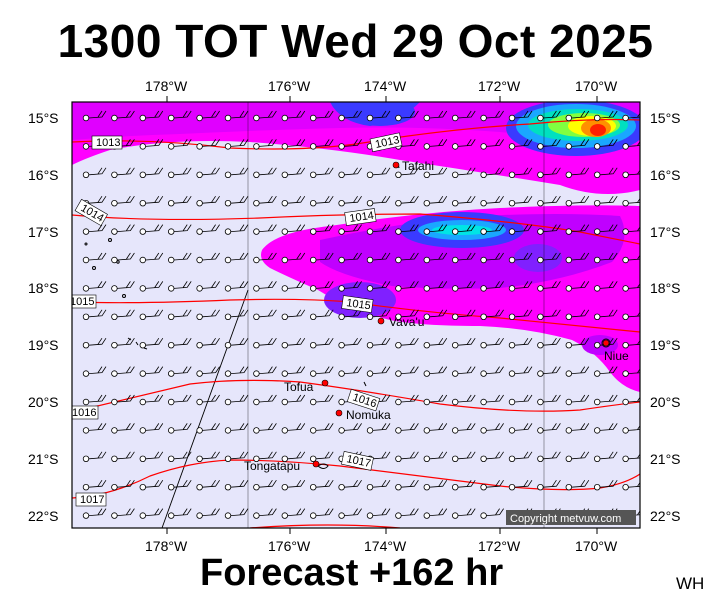 The image size is (711, 600). Describe the element at coordinates (381, 321) in the screenshot. I see `vavau-marker` at that location.